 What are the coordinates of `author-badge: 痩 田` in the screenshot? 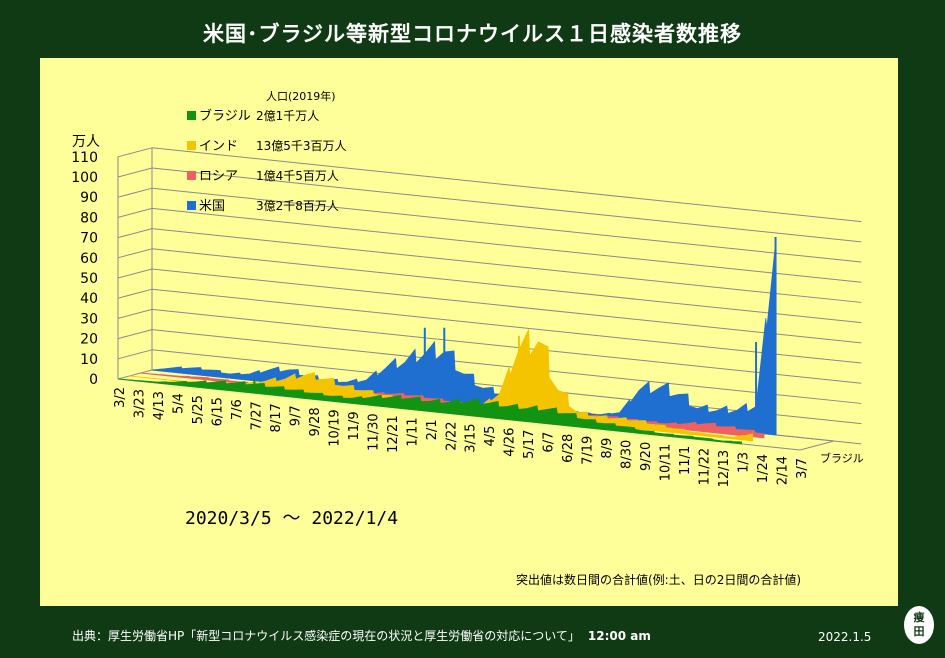 It's located at (919, 625).